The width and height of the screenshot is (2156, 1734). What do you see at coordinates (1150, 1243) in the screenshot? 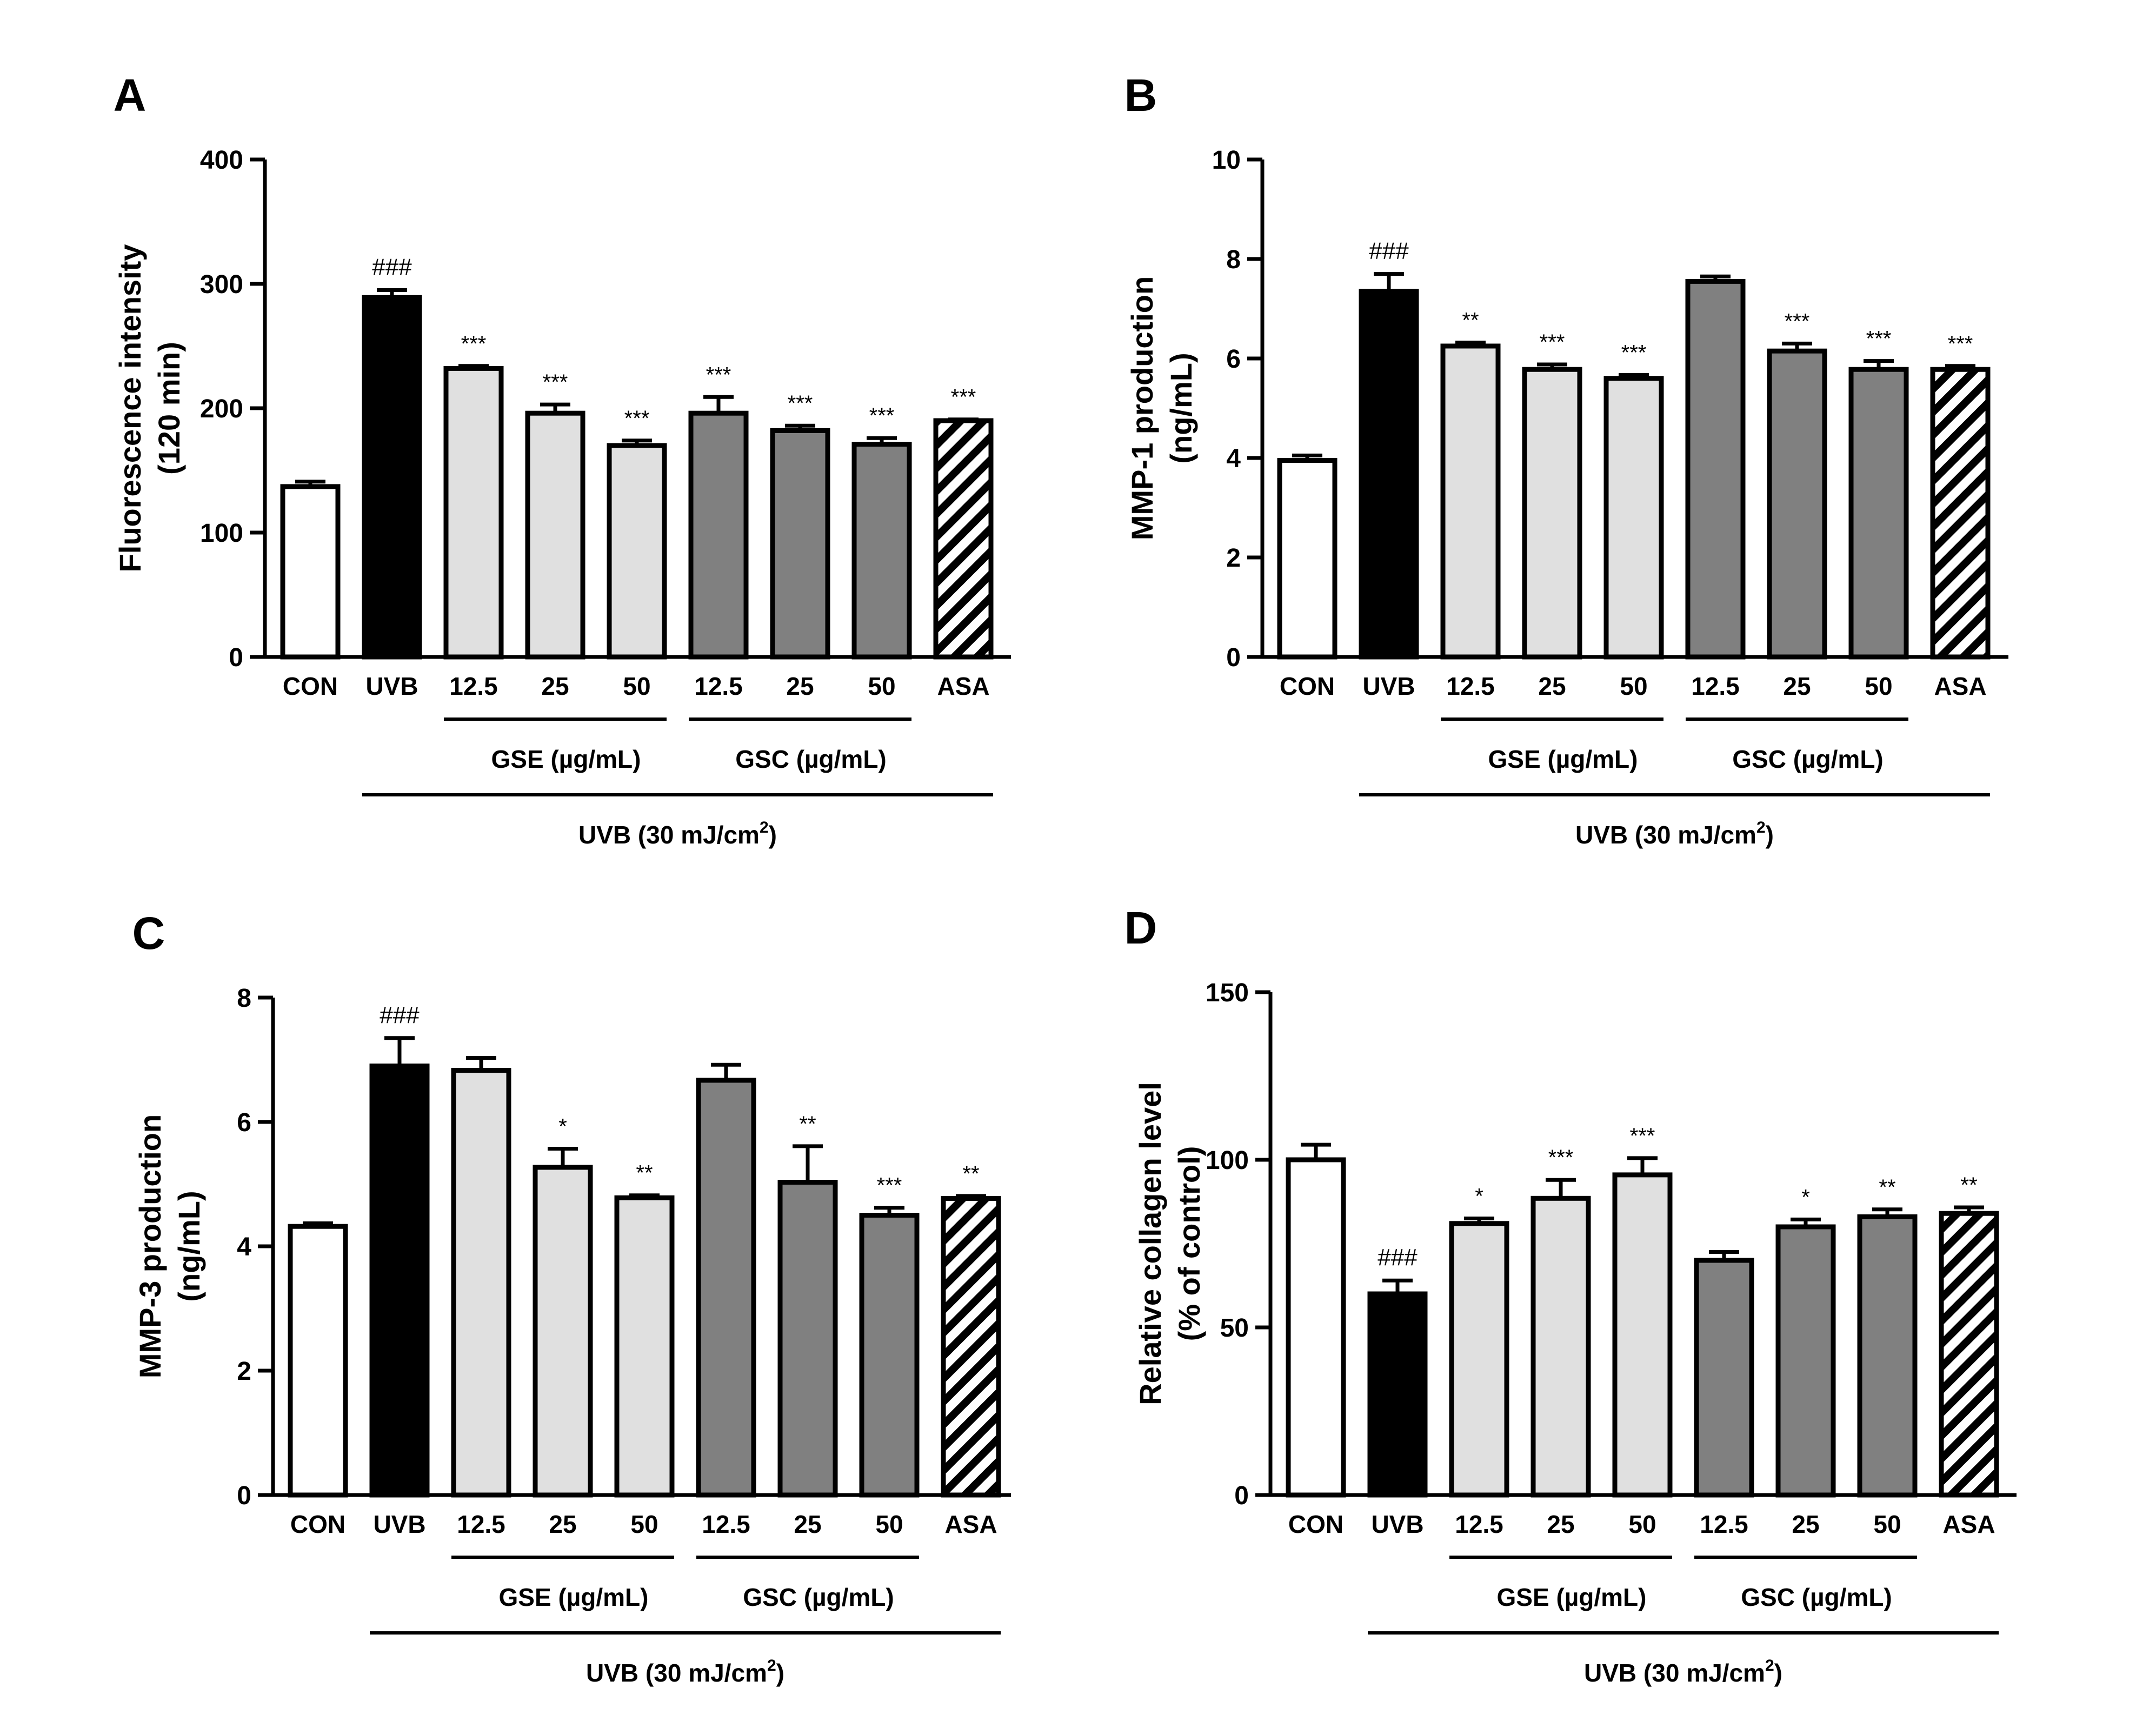
I see `y-axis-label-line: Relative collagen level` at bounding box center [1150, 1243].